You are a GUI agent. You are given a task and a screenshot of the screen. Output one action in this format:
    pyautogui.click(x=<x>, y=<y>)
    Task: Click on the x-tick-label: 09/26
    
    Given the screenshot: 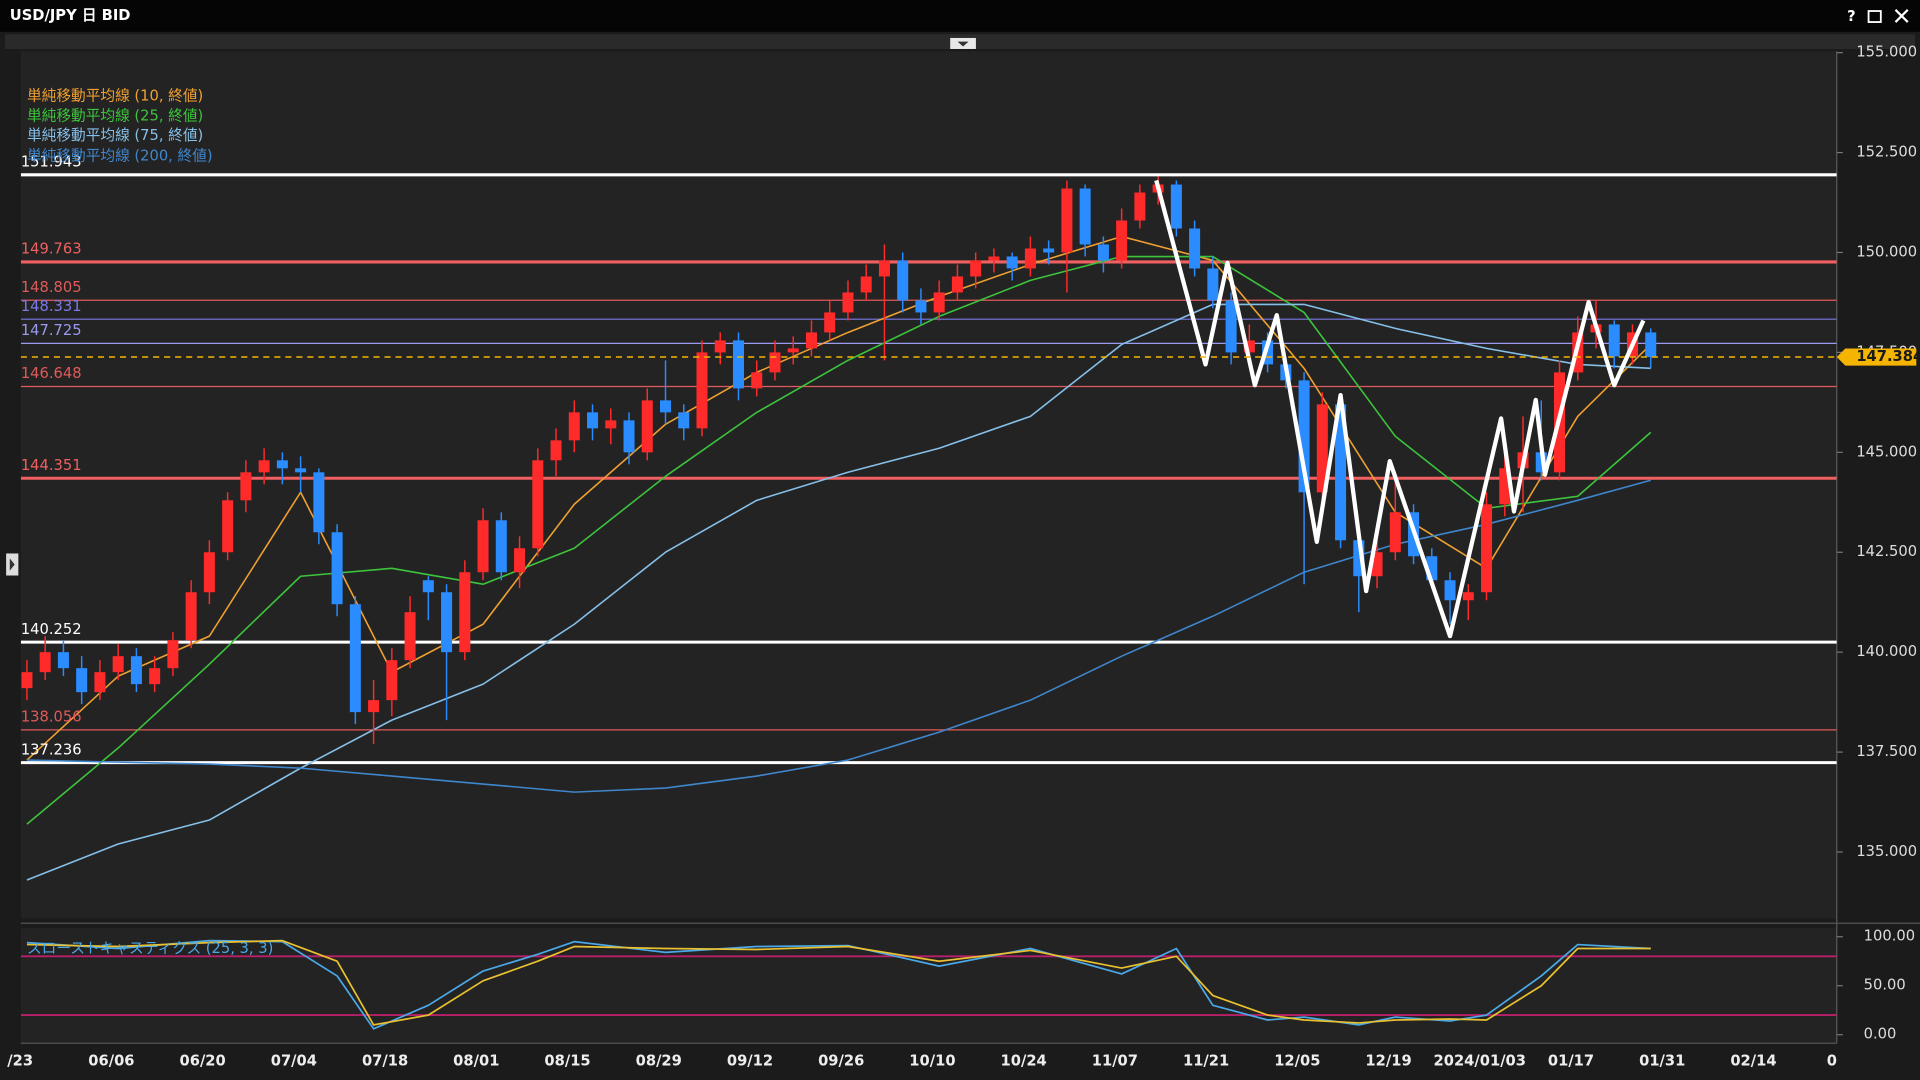 What is the action you would take?
    pyautogui.click(x=841, y=1061)
    